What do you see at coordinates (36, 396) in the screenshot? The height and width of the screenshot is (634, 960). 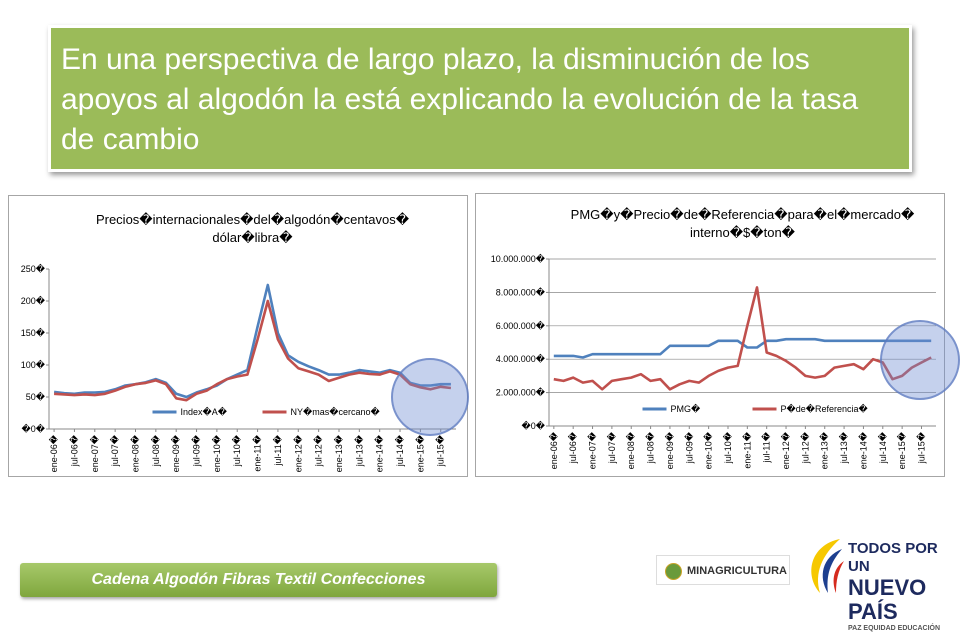 I see `y-tick-label: 50�` at bounding box center [36, 396].